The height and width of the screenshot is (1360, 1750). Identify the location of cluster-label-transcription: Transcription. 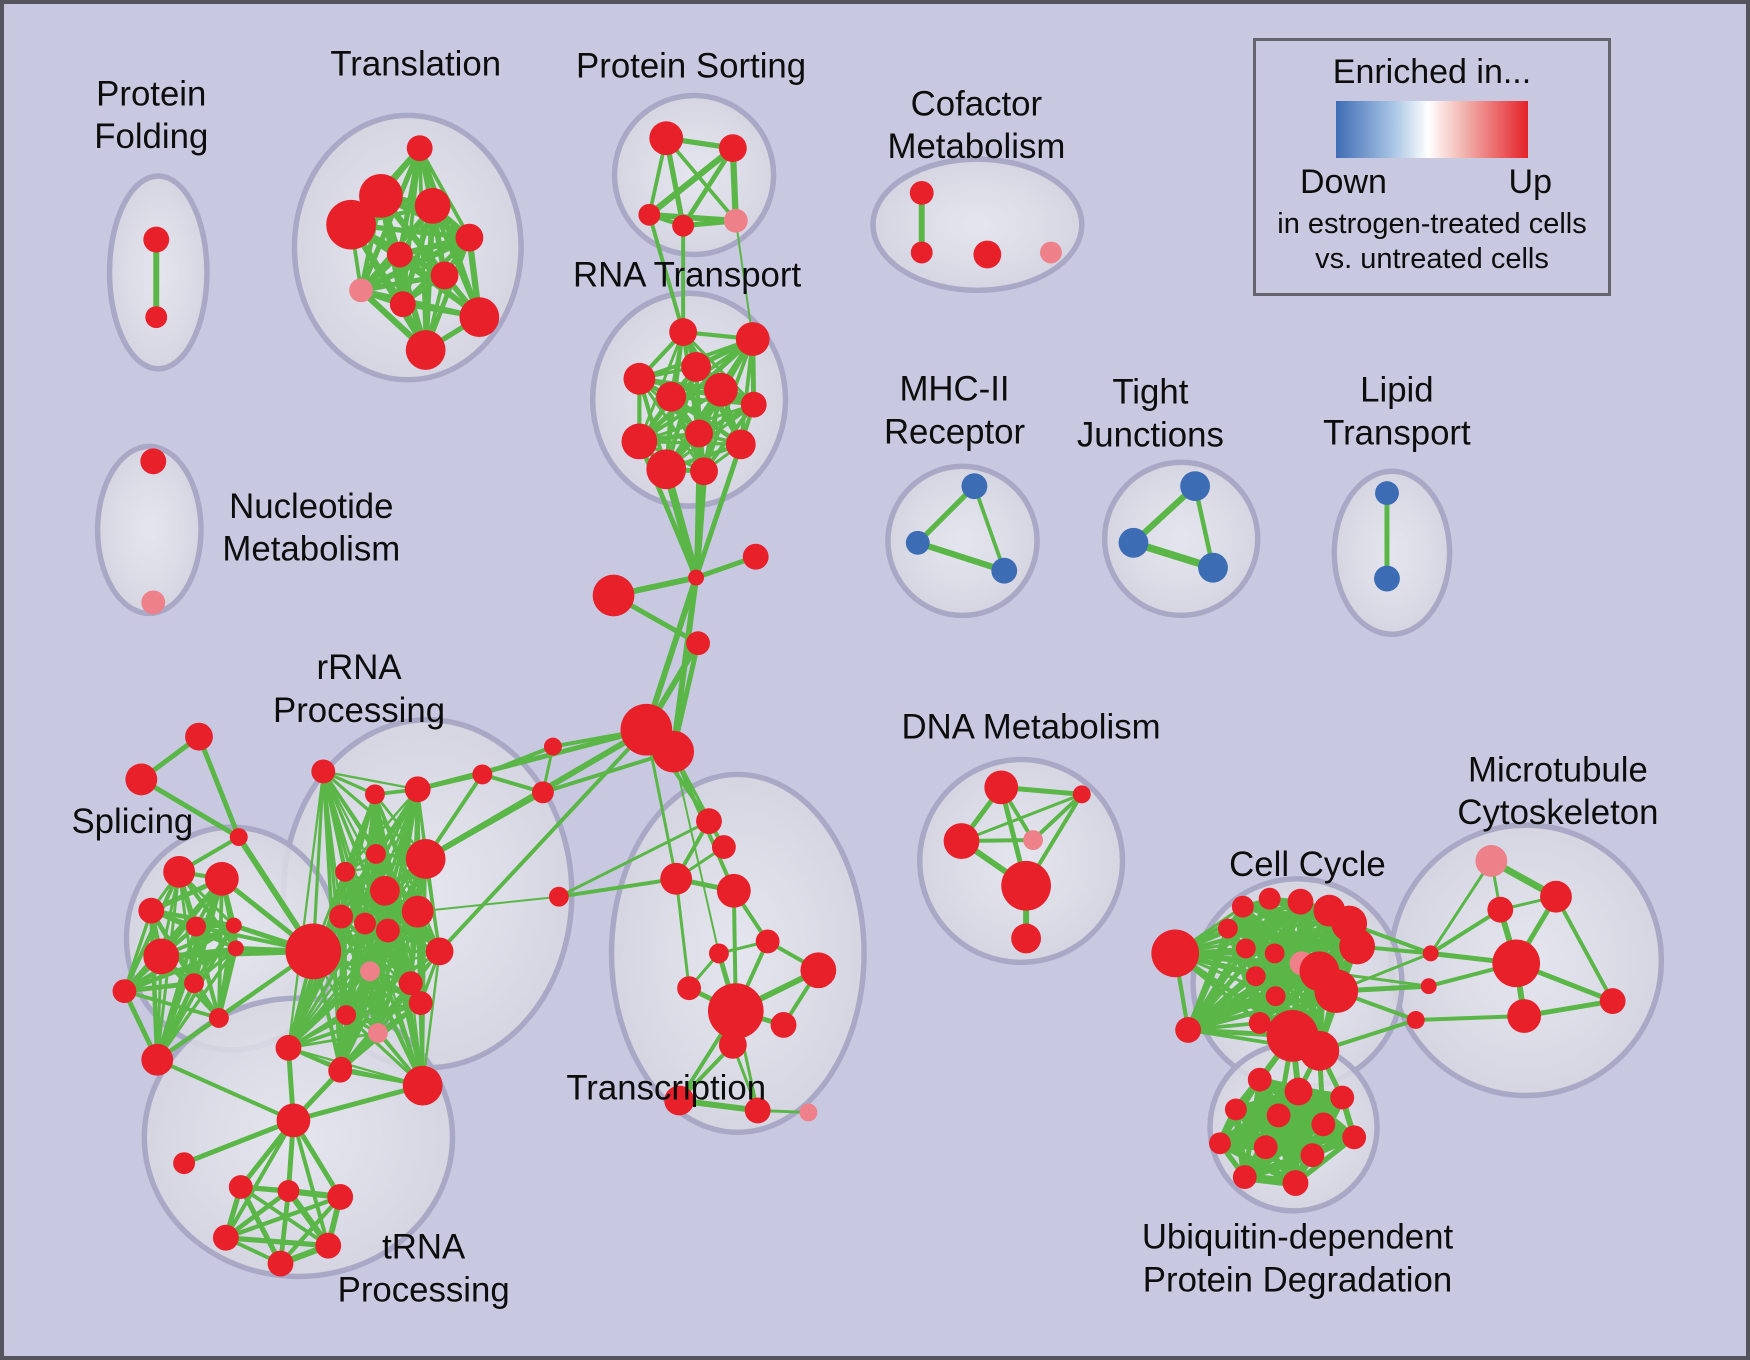
(666, 1089).